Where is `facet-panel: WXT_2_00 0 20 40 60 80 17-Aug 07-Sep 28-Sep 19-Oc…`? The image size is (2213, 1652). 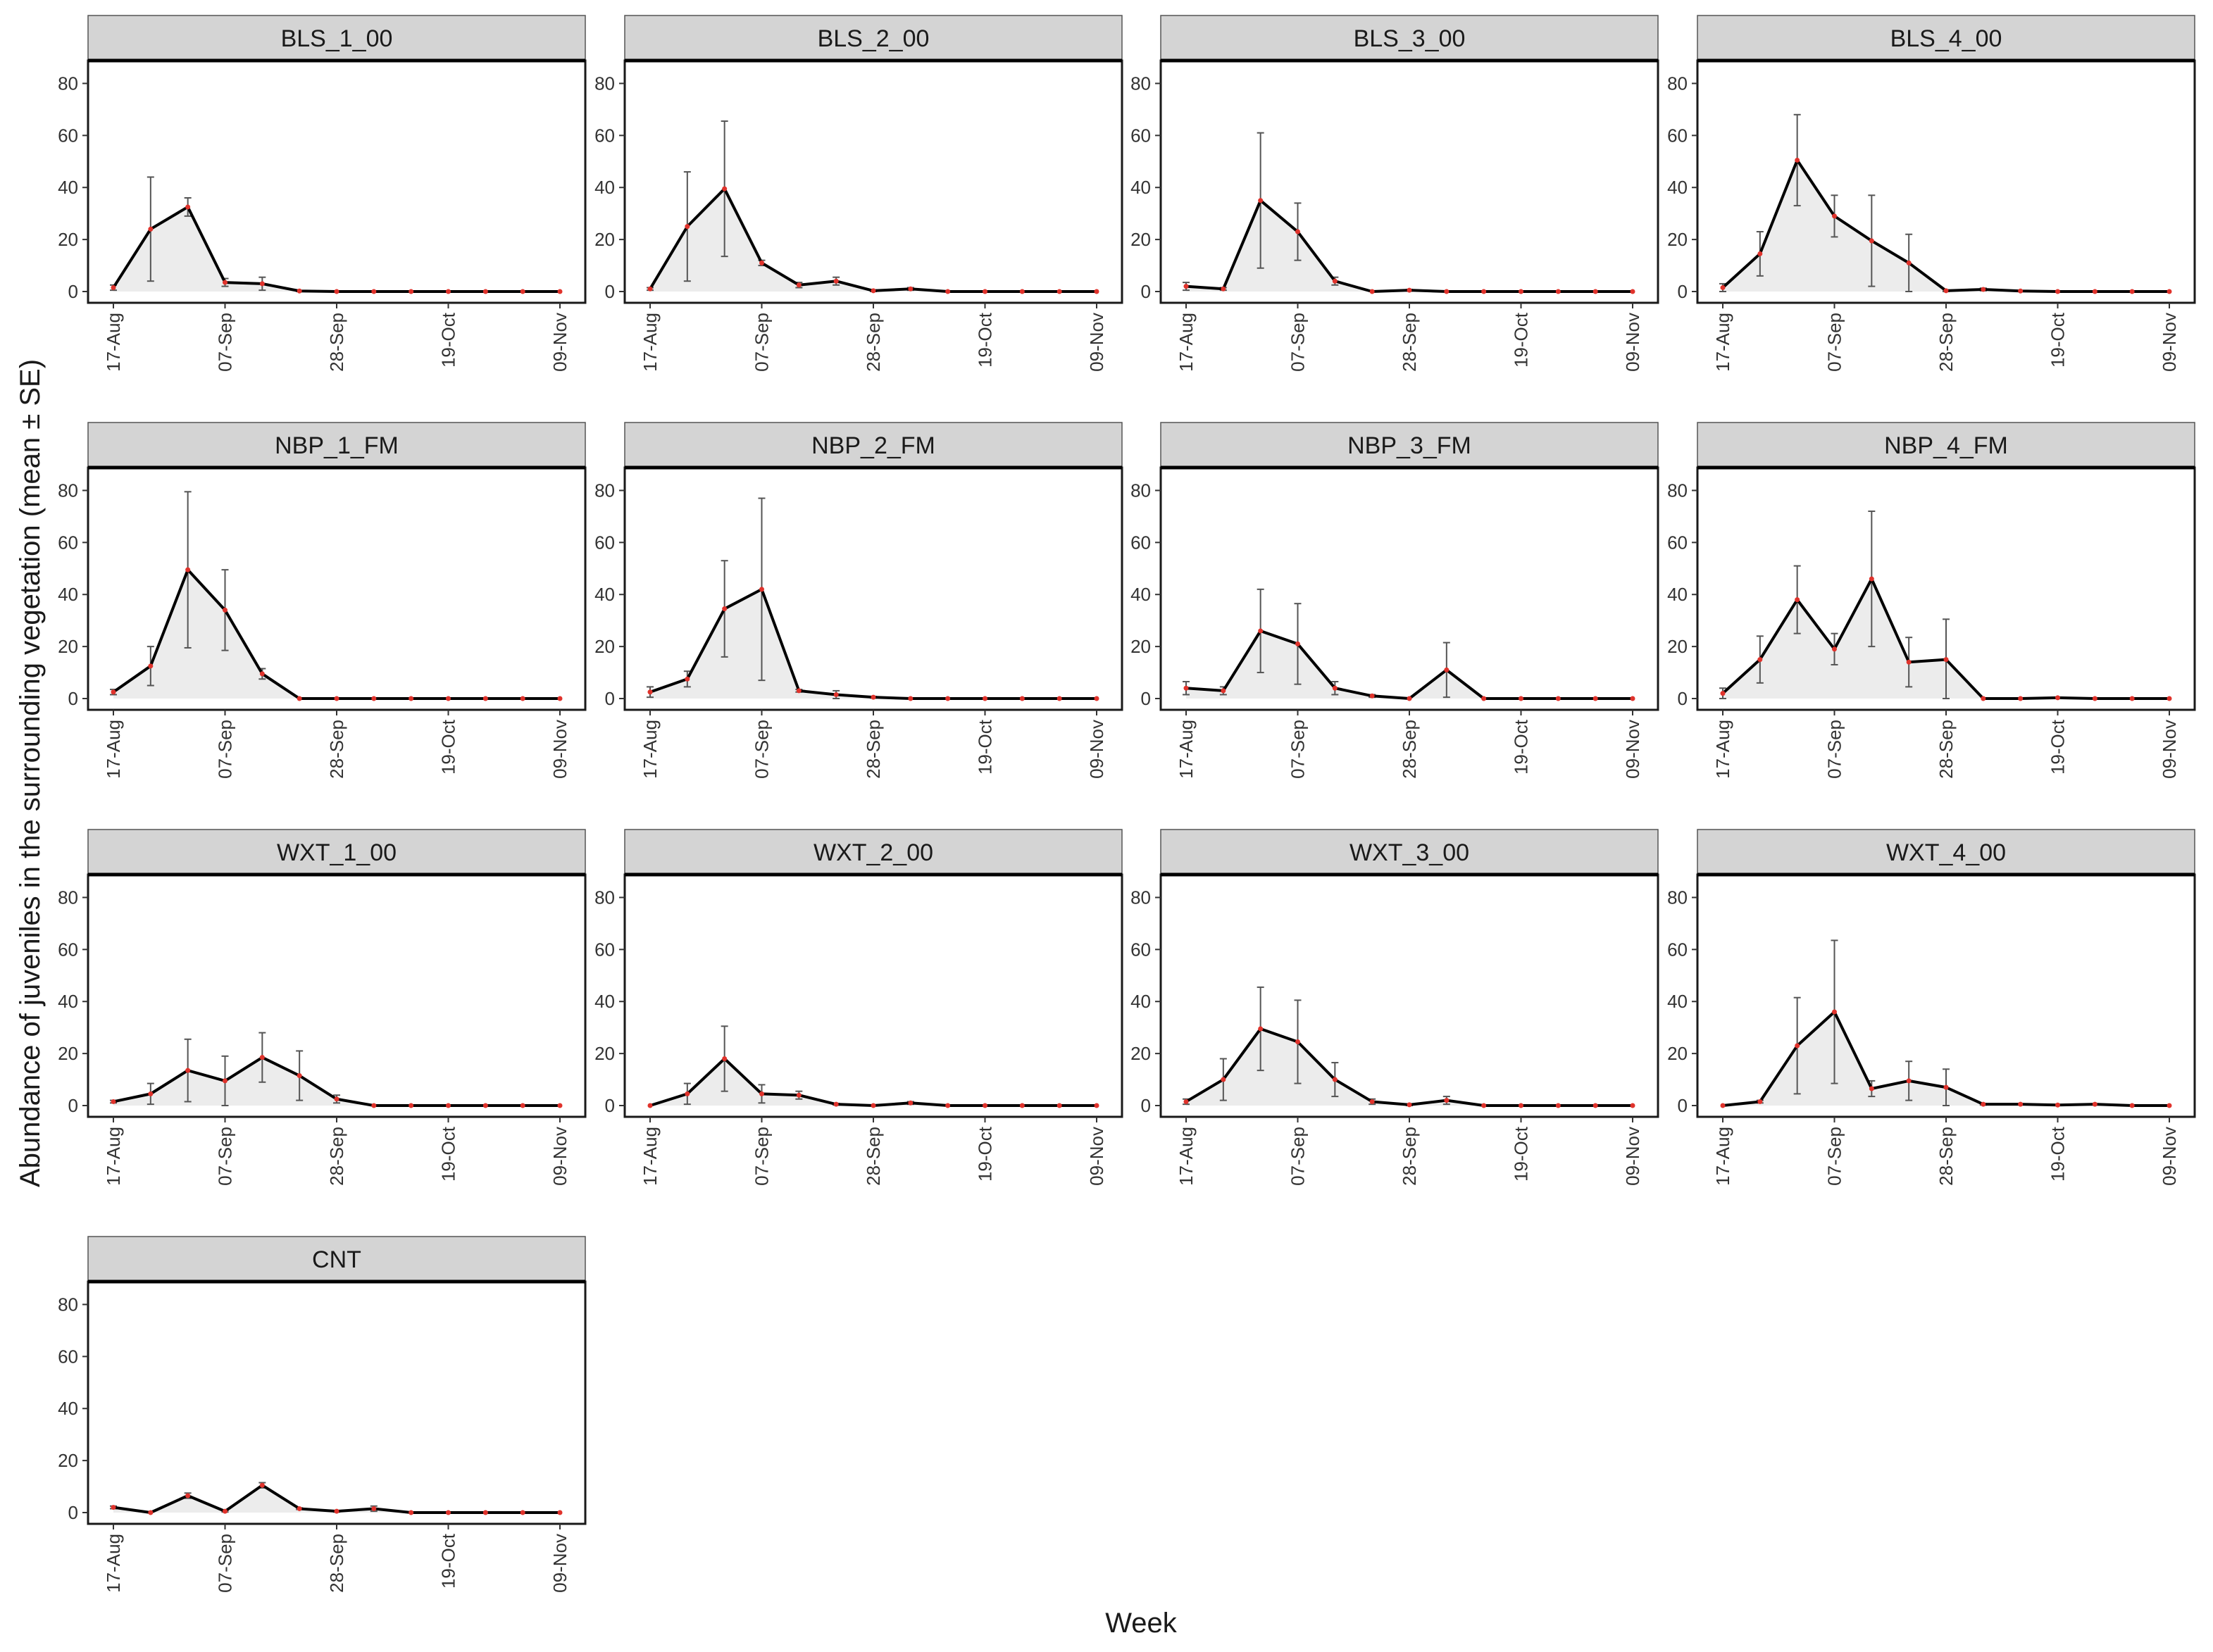
facet-panel: WXT_2_00 0 20 40 60 80 17-Aug 07-Sep 28-Sep 19-Oc… is located at coordinates (859, 1007).